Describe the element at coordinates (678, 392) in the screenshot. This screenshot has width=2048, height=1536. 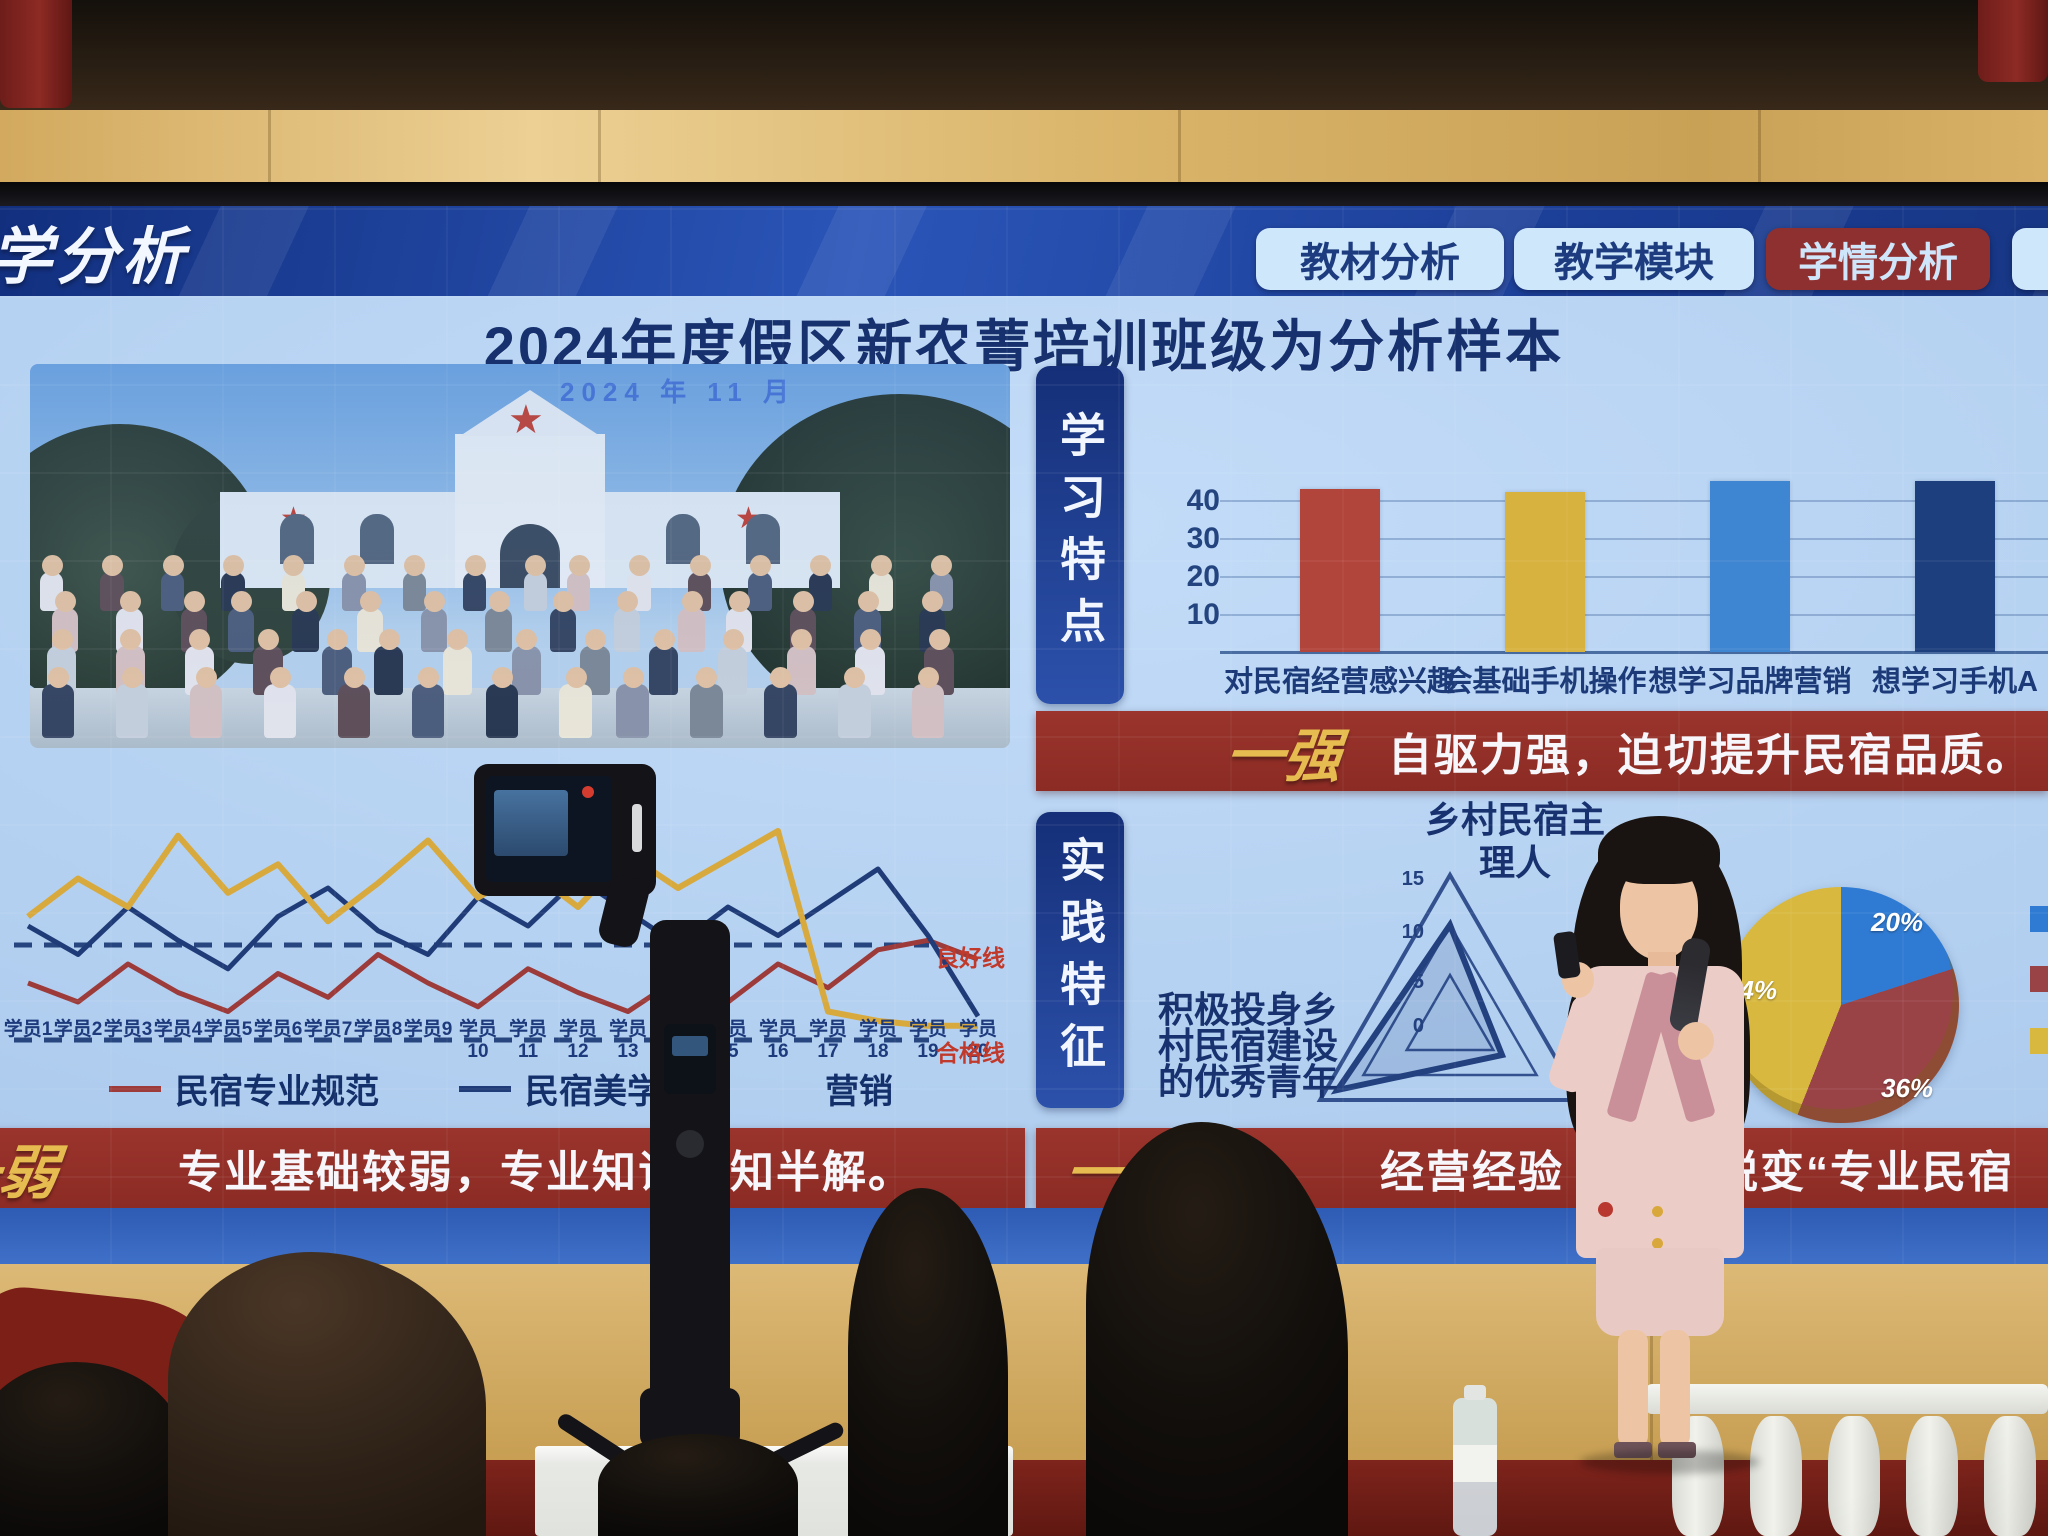
I see `photo-date: 2024 年 11 月` at that location.